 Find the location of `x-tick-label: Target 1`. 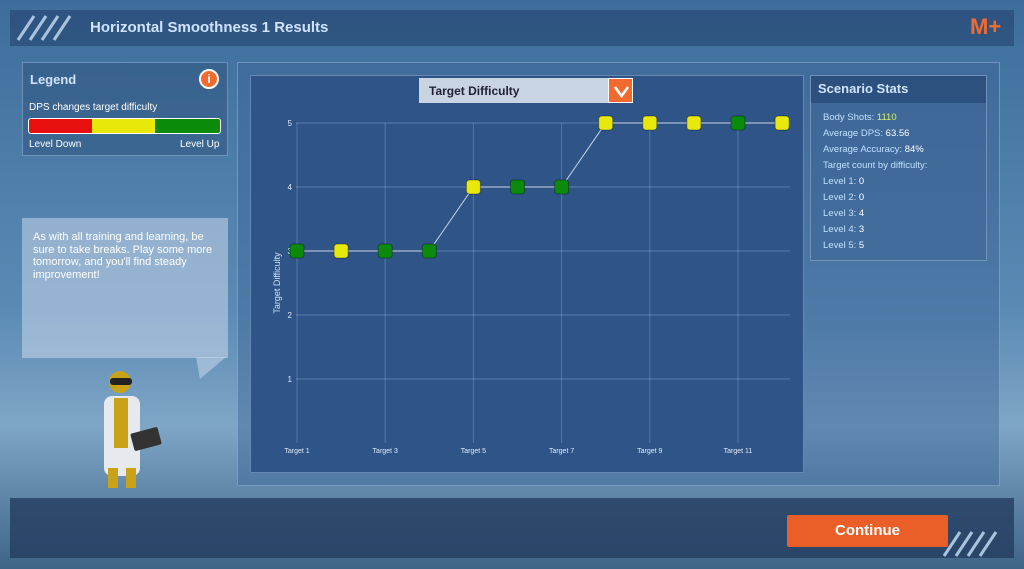

x-tick-label: Target 1 is located at coordinates (296, 451).